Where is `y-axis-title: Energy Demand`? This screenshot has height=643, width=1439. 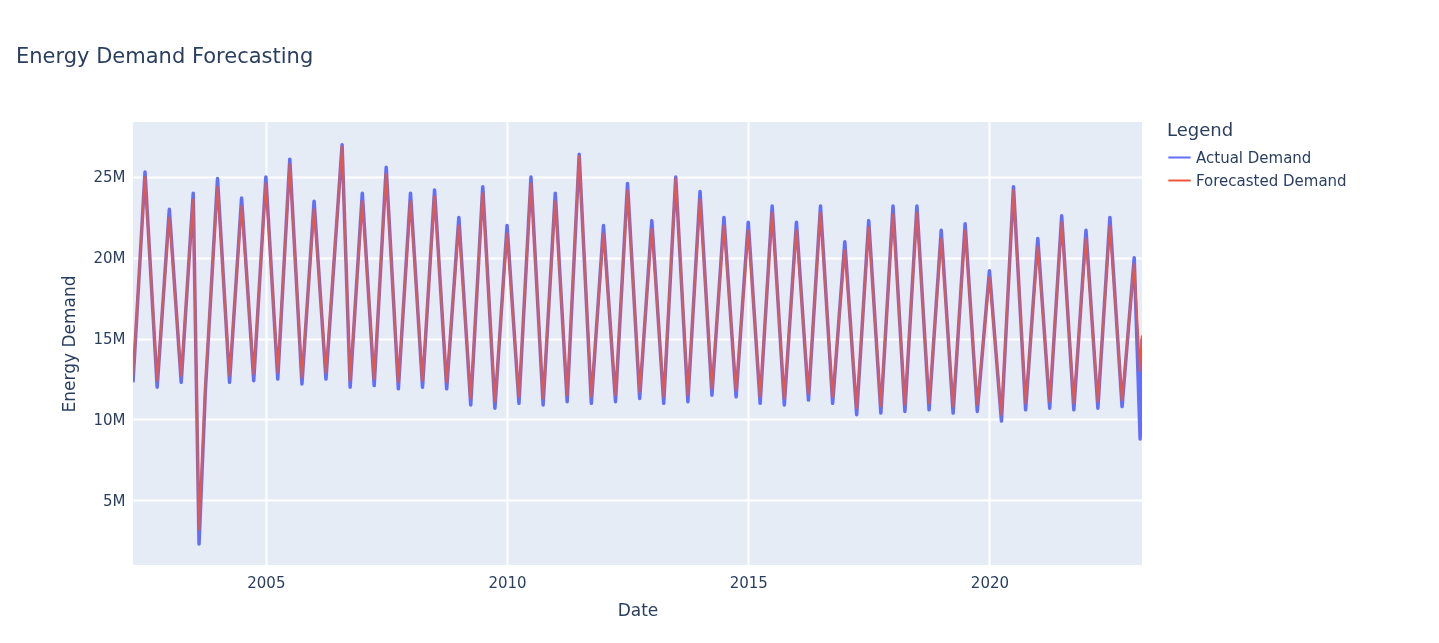 y-axis-title: Energy Demand is located at coordinates (69, 344).